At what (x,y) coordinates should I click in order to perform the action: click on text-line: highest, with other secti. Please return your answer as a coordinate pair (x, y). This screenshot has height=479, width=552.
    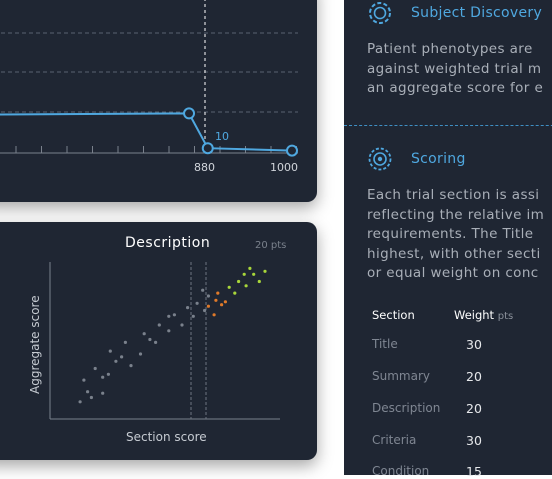
    Looking at the image, I should click on (454, 253).